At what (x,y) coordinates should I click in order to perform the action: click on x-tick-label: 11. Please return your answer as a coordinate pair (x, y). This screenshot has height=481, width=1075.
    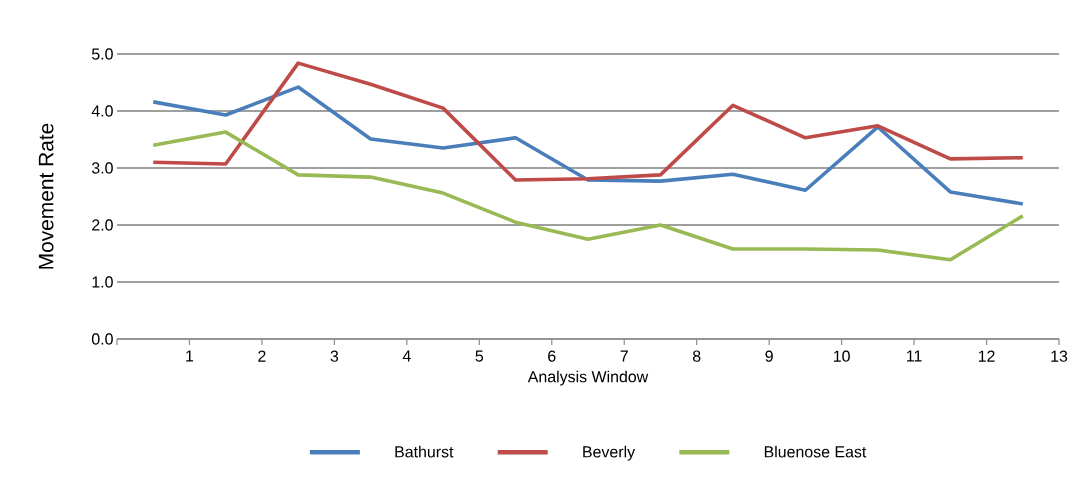
    Looking at the image, I should click on (914, 356).